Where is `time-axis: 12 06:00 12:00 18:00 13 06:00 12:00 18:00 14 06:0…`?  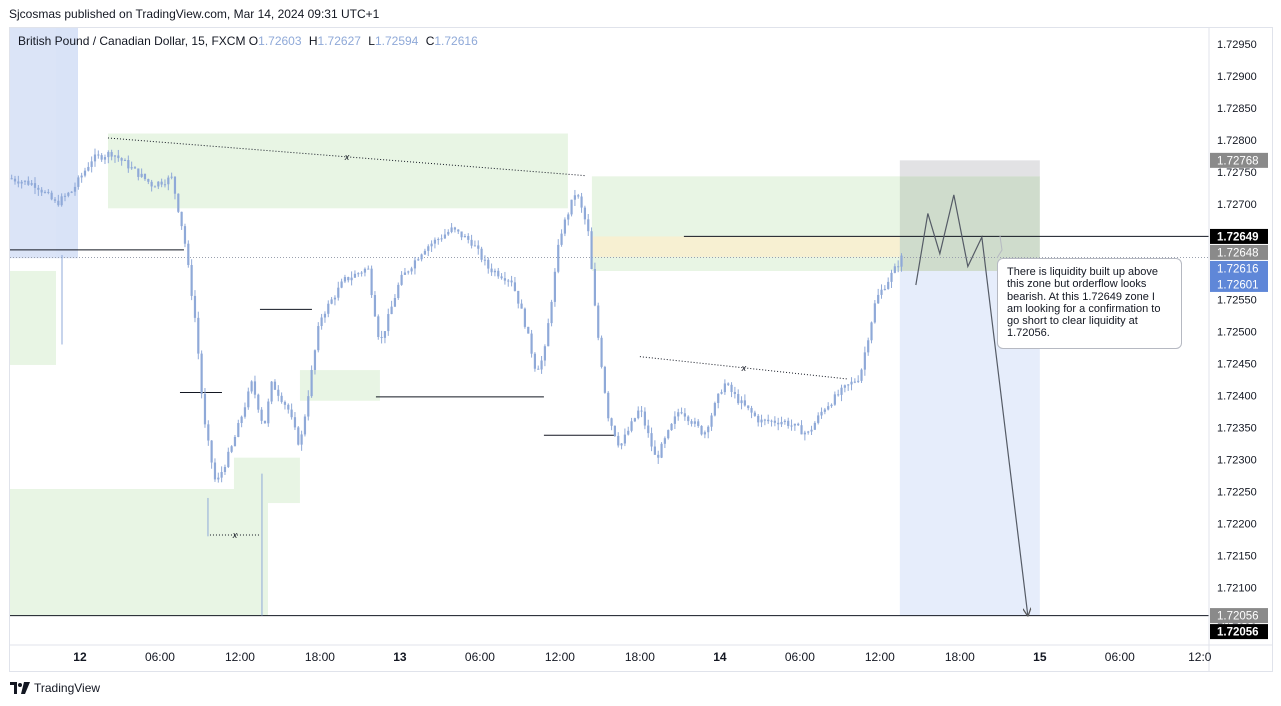 time-axis: 12 06:00 12:00 18:00 13 06:00 12:00 18:00 14 06:0… is located at coordinates (641, 654).